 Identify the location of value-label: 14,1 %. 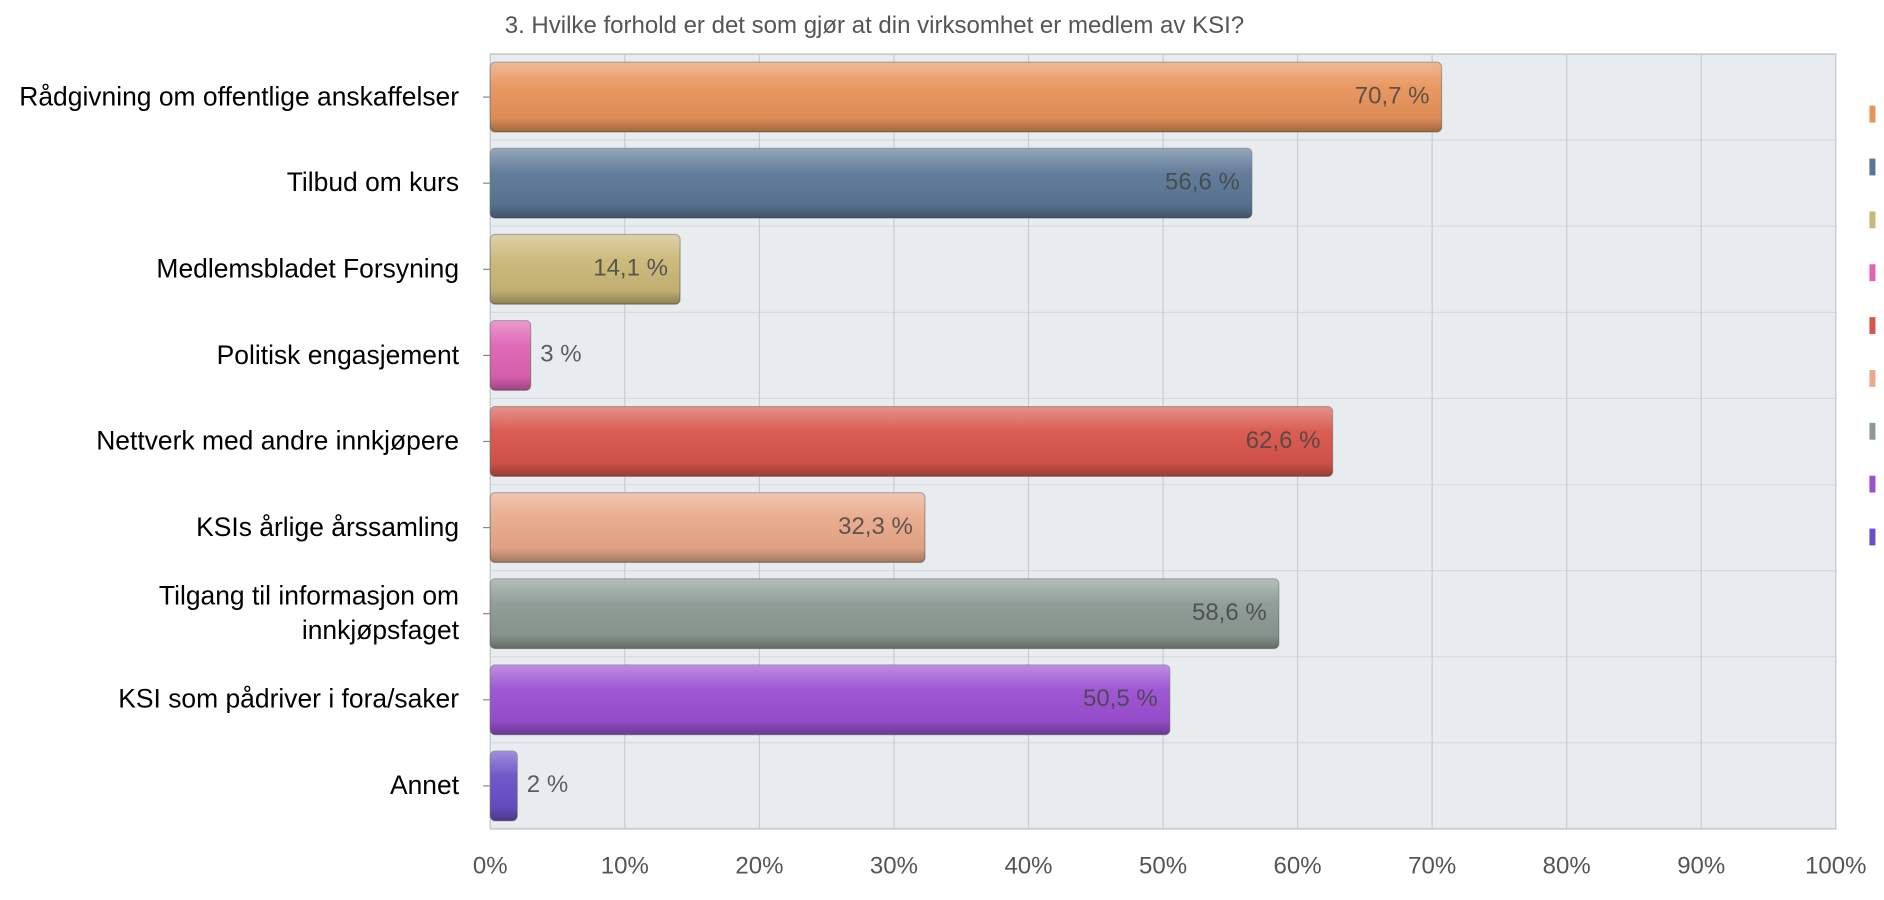
(630, 268).